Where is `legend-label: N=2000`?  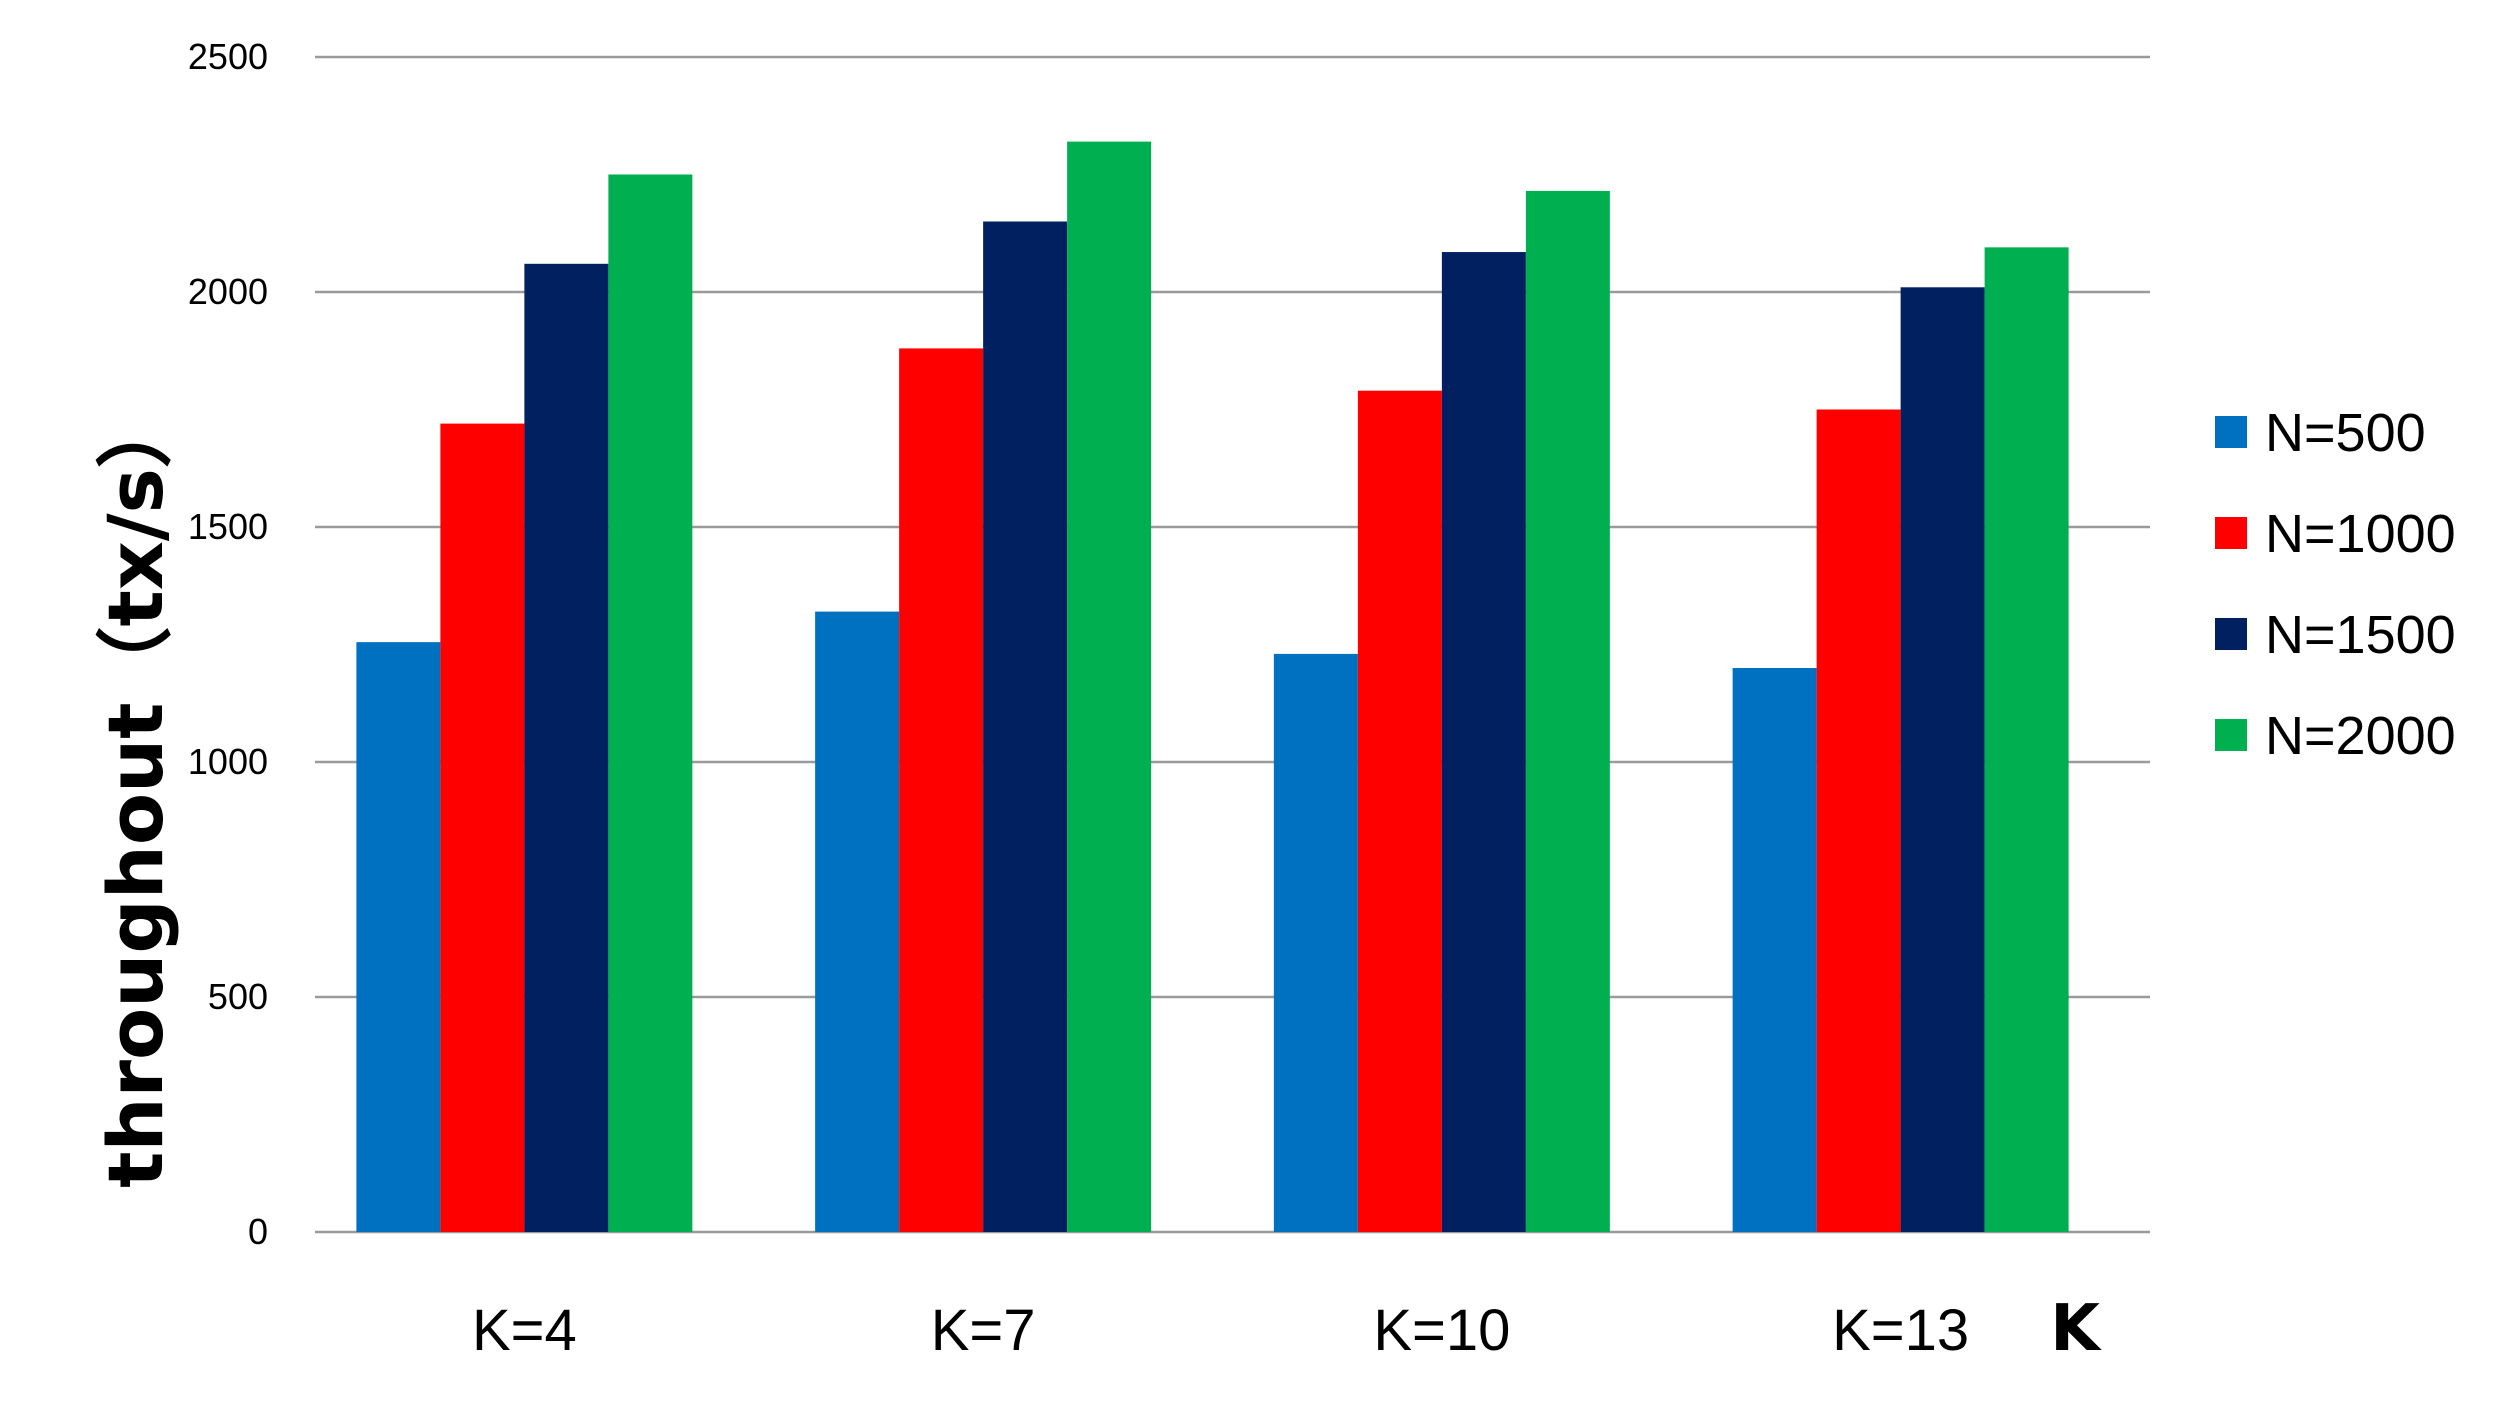
legend-label: N=2000 is located at coordinates (2360, 736).